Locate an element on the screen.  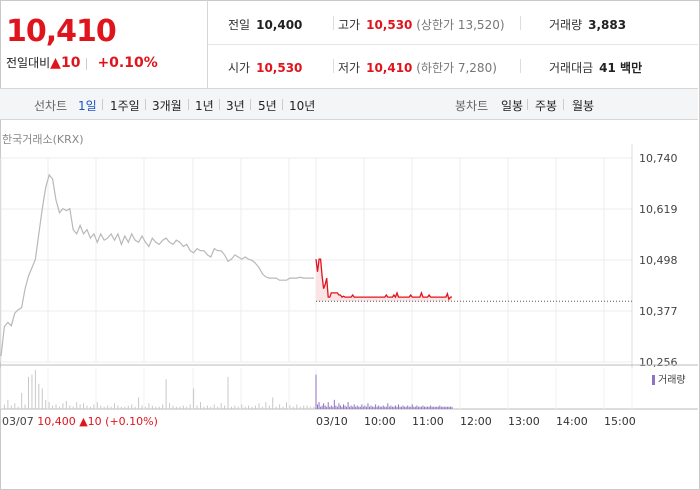
change-value: 10 is located at coordinates (70, 63).